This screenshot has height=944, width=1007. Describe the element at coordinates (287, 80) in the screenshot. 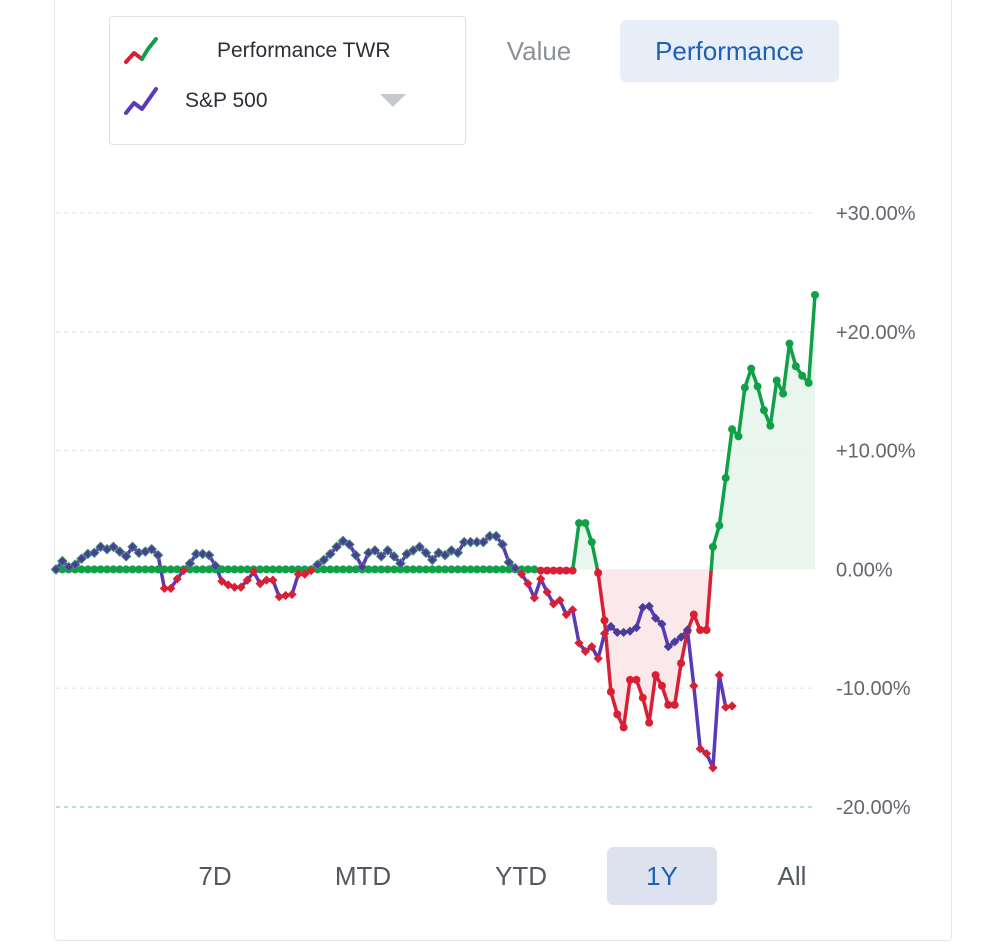

I see `legend-dropdown: Performance TWR S&P 500` at that location.